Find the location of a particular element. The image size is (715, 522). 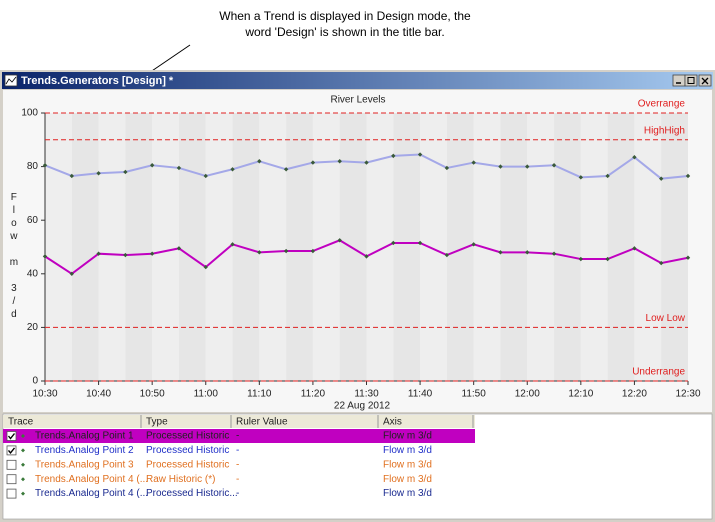

callout-line: word 'Design' is shown in the title bar. is located at coordinates (344, 32).